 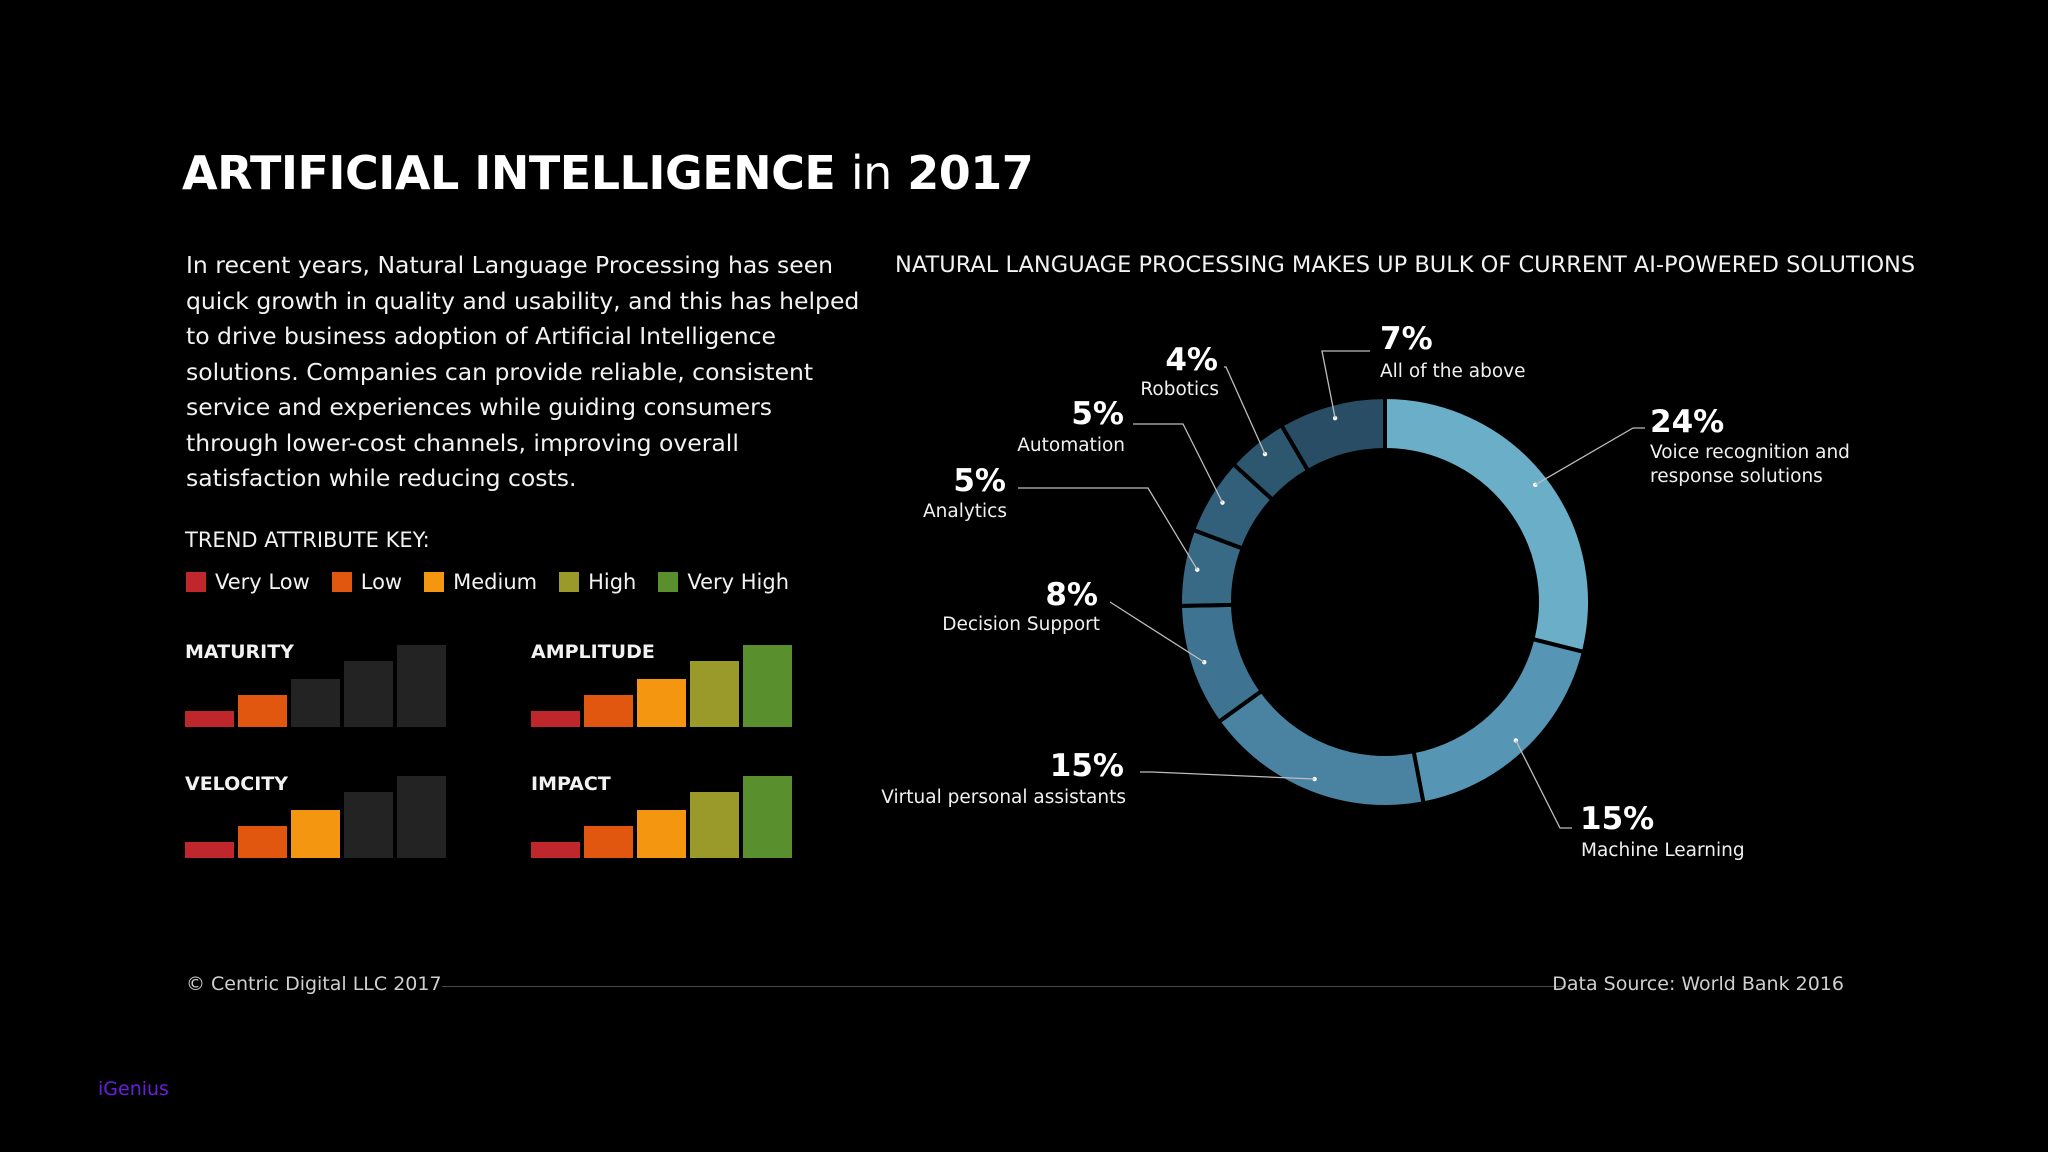 I want to click on amplitude-bar-low, so click(x=608, y=711).